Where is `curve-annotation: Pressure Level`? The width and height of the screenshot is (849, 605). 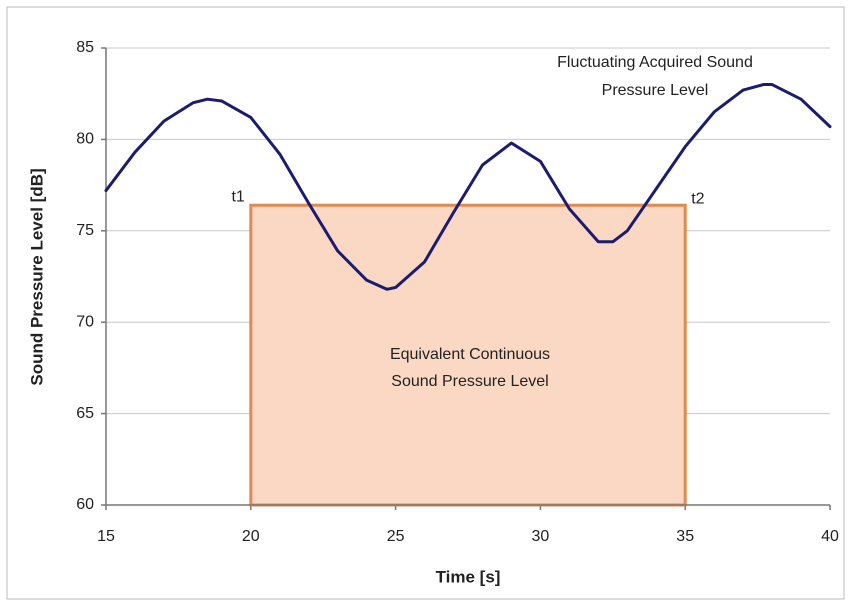 curve-annotation: Pressure Level is located at coordinates (655, 90).